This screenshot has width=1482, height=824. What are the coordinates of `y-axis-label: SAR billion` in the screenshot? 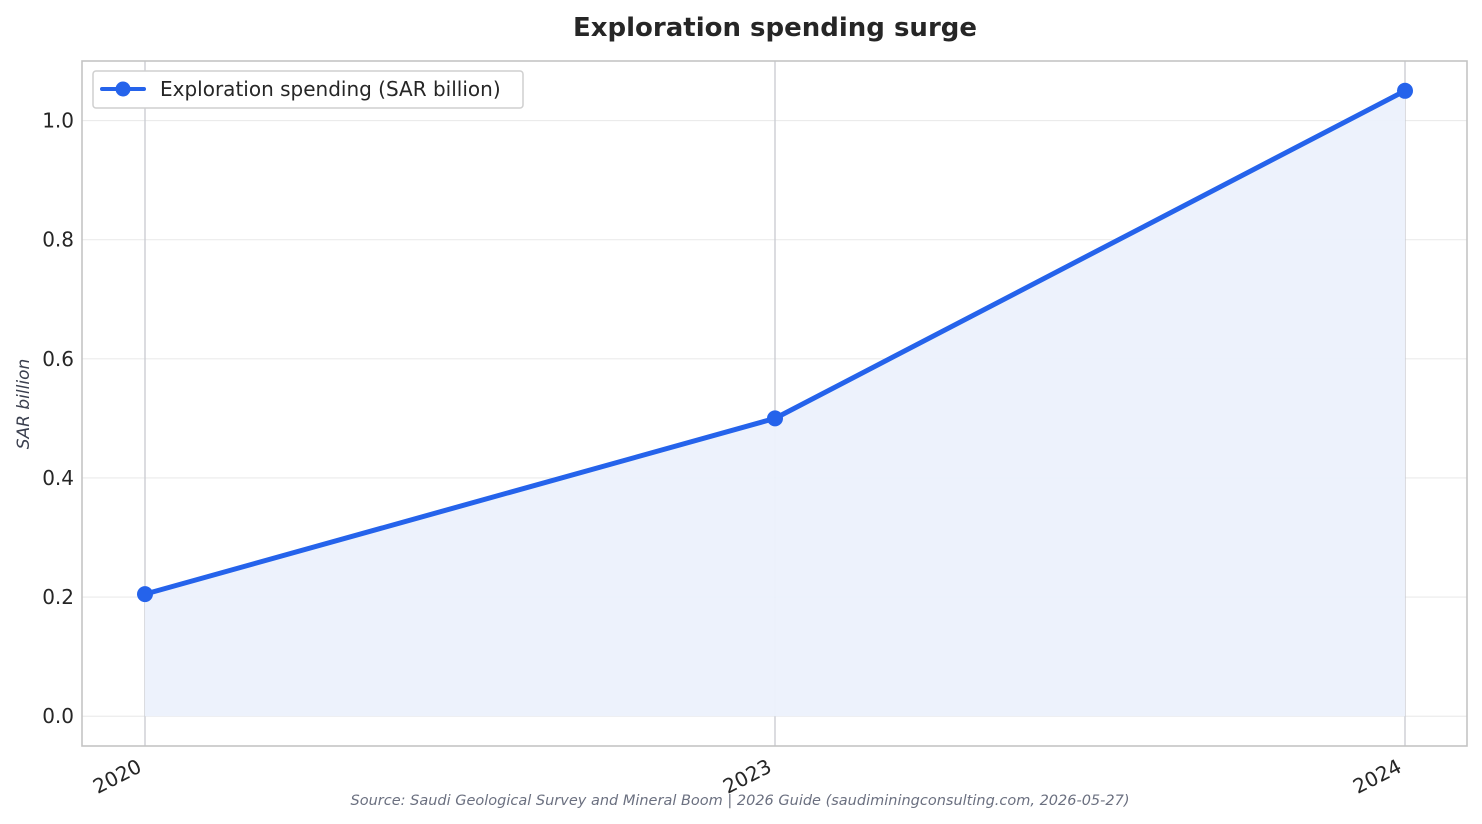 It's located at (24, 404).